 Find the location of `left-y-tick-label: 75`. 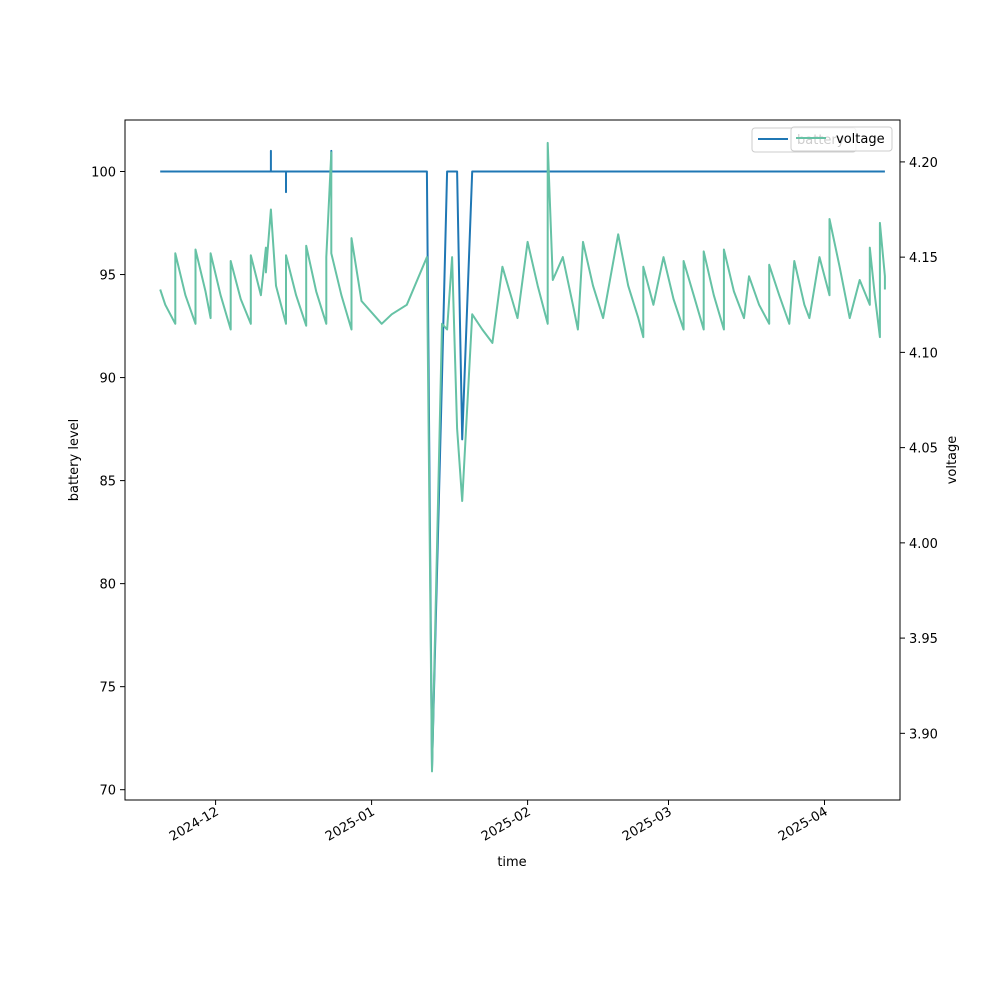

left-y-tick-label: 75 is located at coordinates (107, 688).